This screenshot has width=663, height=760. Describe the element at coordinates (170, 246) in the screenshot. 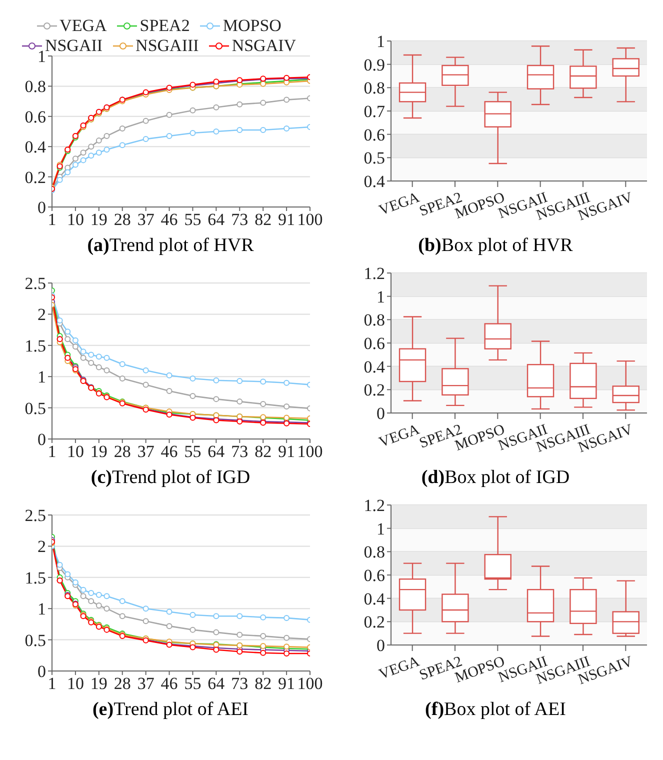

I see `text: (a)Trend plot of HVR` at that location.